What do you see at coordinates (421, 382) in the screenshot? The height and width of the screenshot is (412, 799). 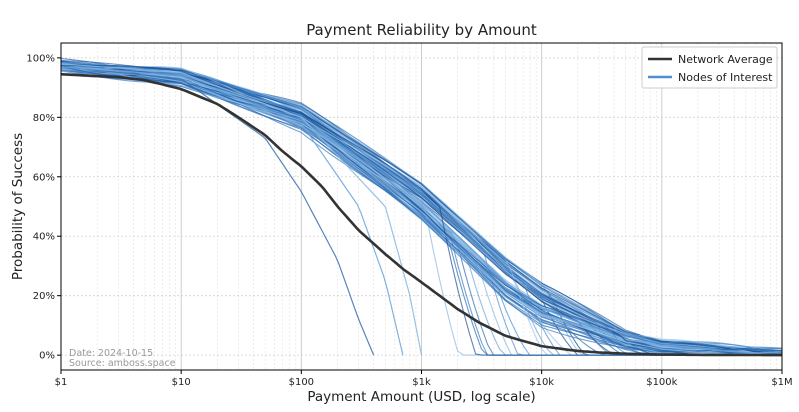 I see `x-tick-label: $1k` at bounding box center [421, 382].